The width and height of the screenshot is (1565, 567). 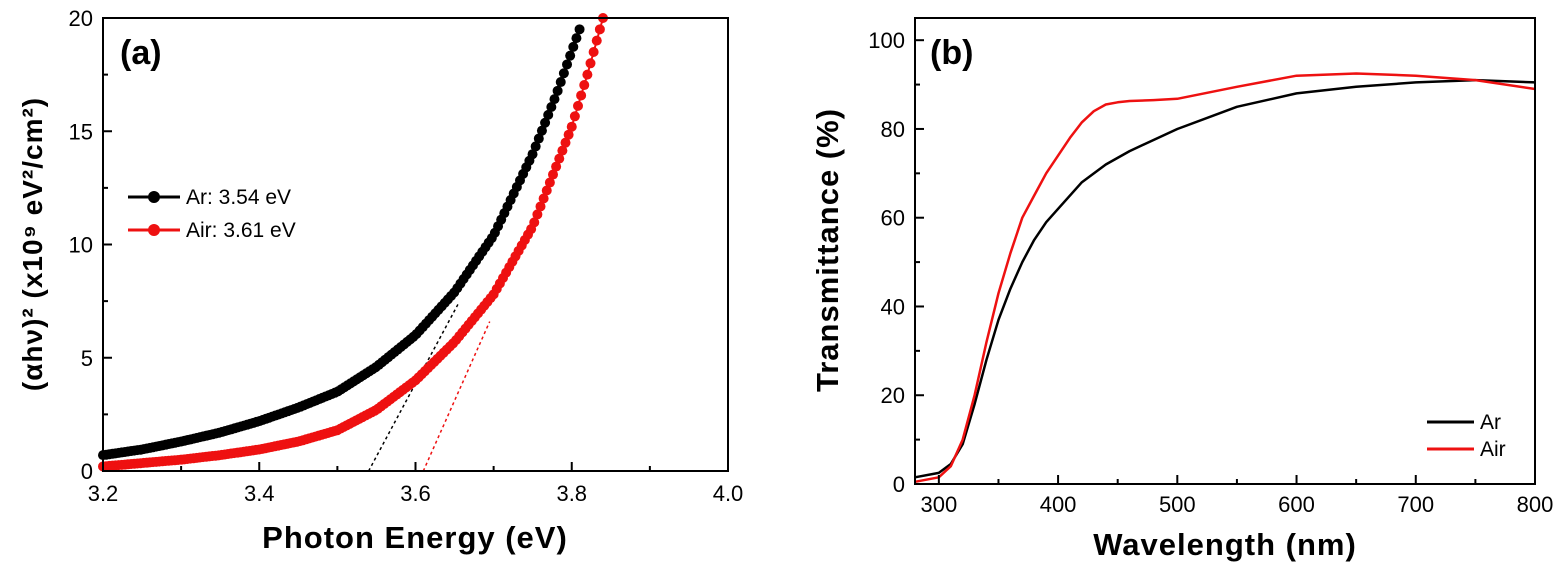 I want to click on panel-b-y-tick-label: 100, so click(x=886, y=40).